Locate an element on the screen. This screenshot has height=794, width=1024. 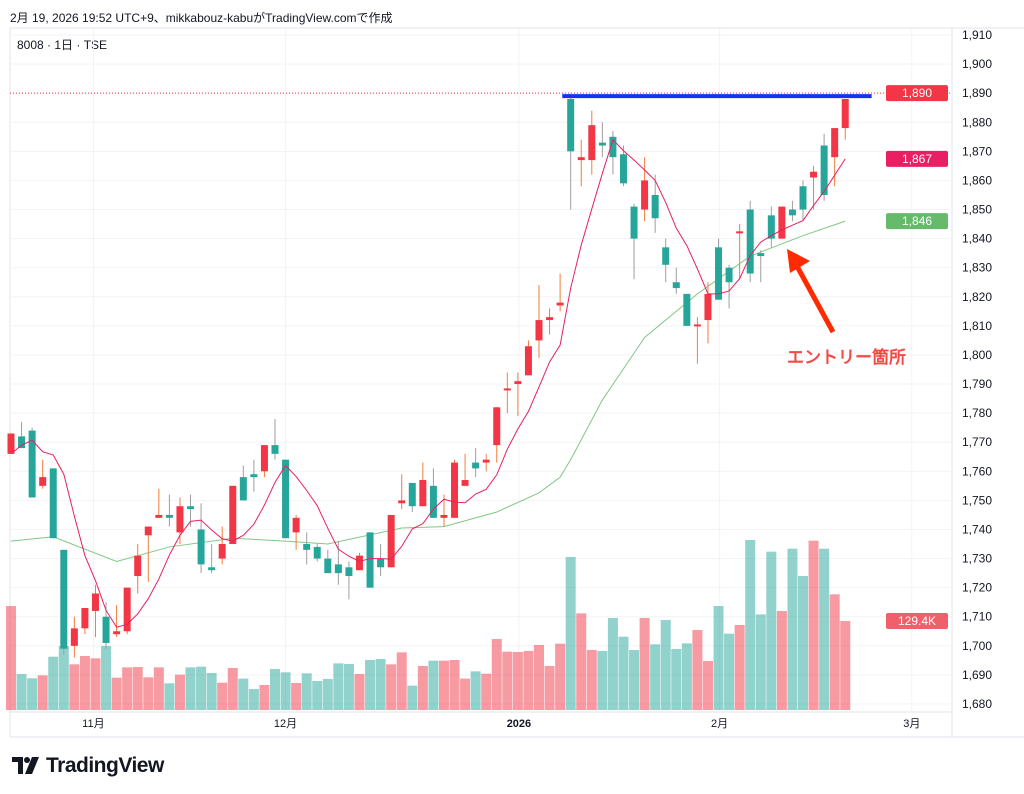
last-volume-badge-bg is located at coordinates (917, 621).